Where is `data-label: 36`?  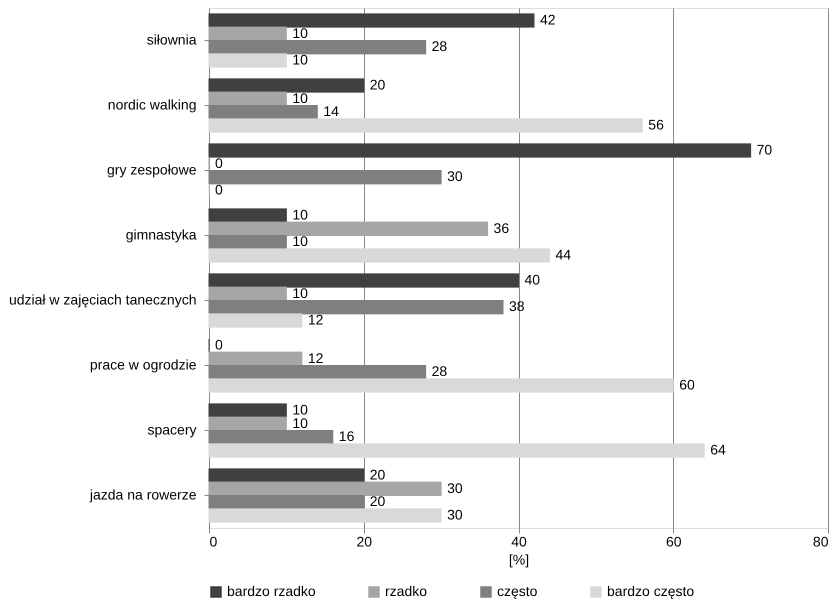
data-label: 36 is located at coordinates (502, 228).